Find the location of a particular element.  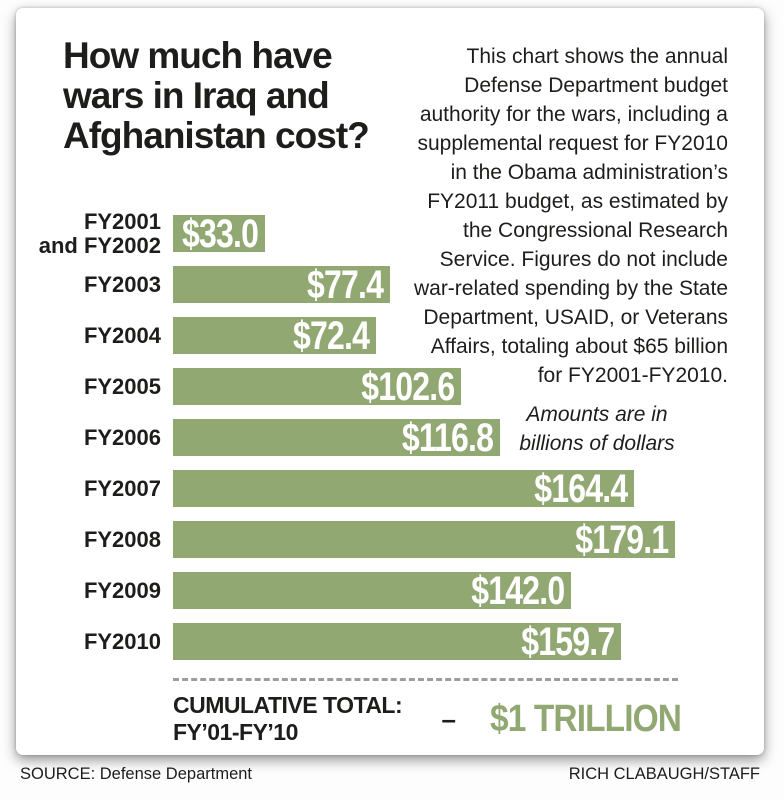

bar-row: FY2004 $72.4 is located at coordinates (373, 335).